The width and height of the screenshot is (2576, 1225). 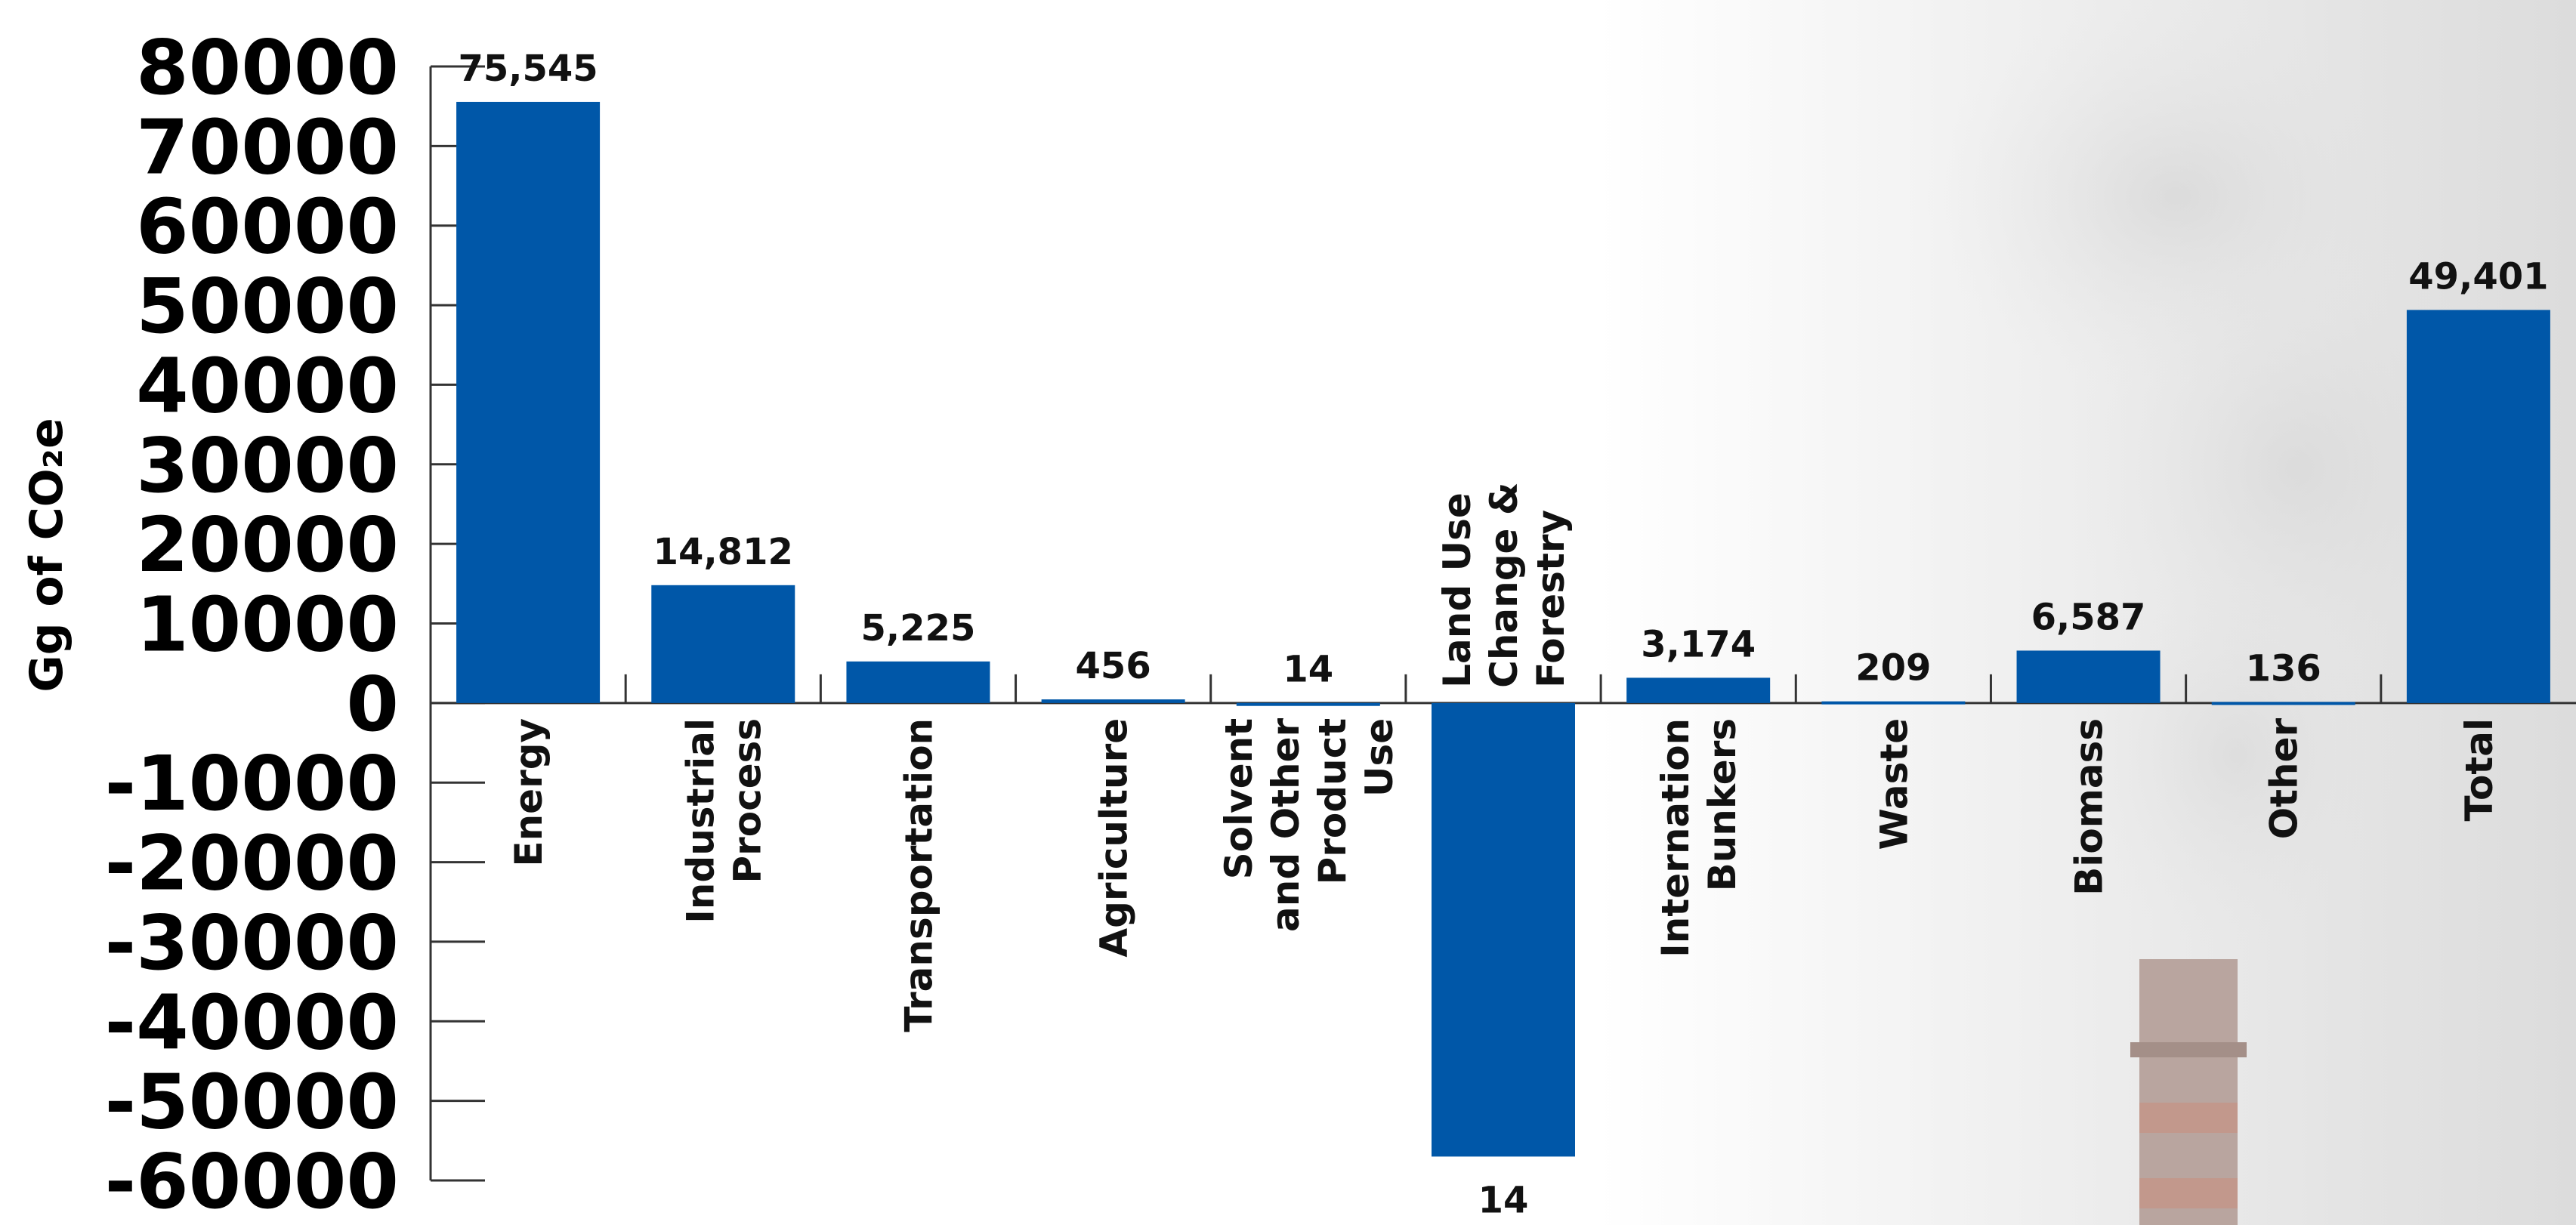 What do you see at coordinates (267, 625) in the screenshot?
I see `y-tick-label: 10000` at bounding box center [267, 625].